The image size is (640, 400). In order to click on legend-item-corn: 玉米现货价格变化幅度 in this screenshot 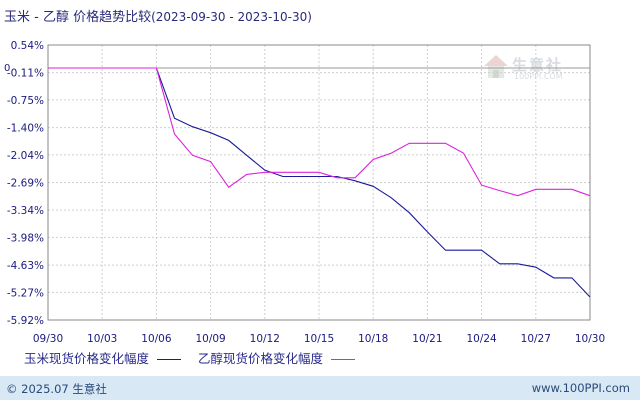, I will do `click(103, 357)`.